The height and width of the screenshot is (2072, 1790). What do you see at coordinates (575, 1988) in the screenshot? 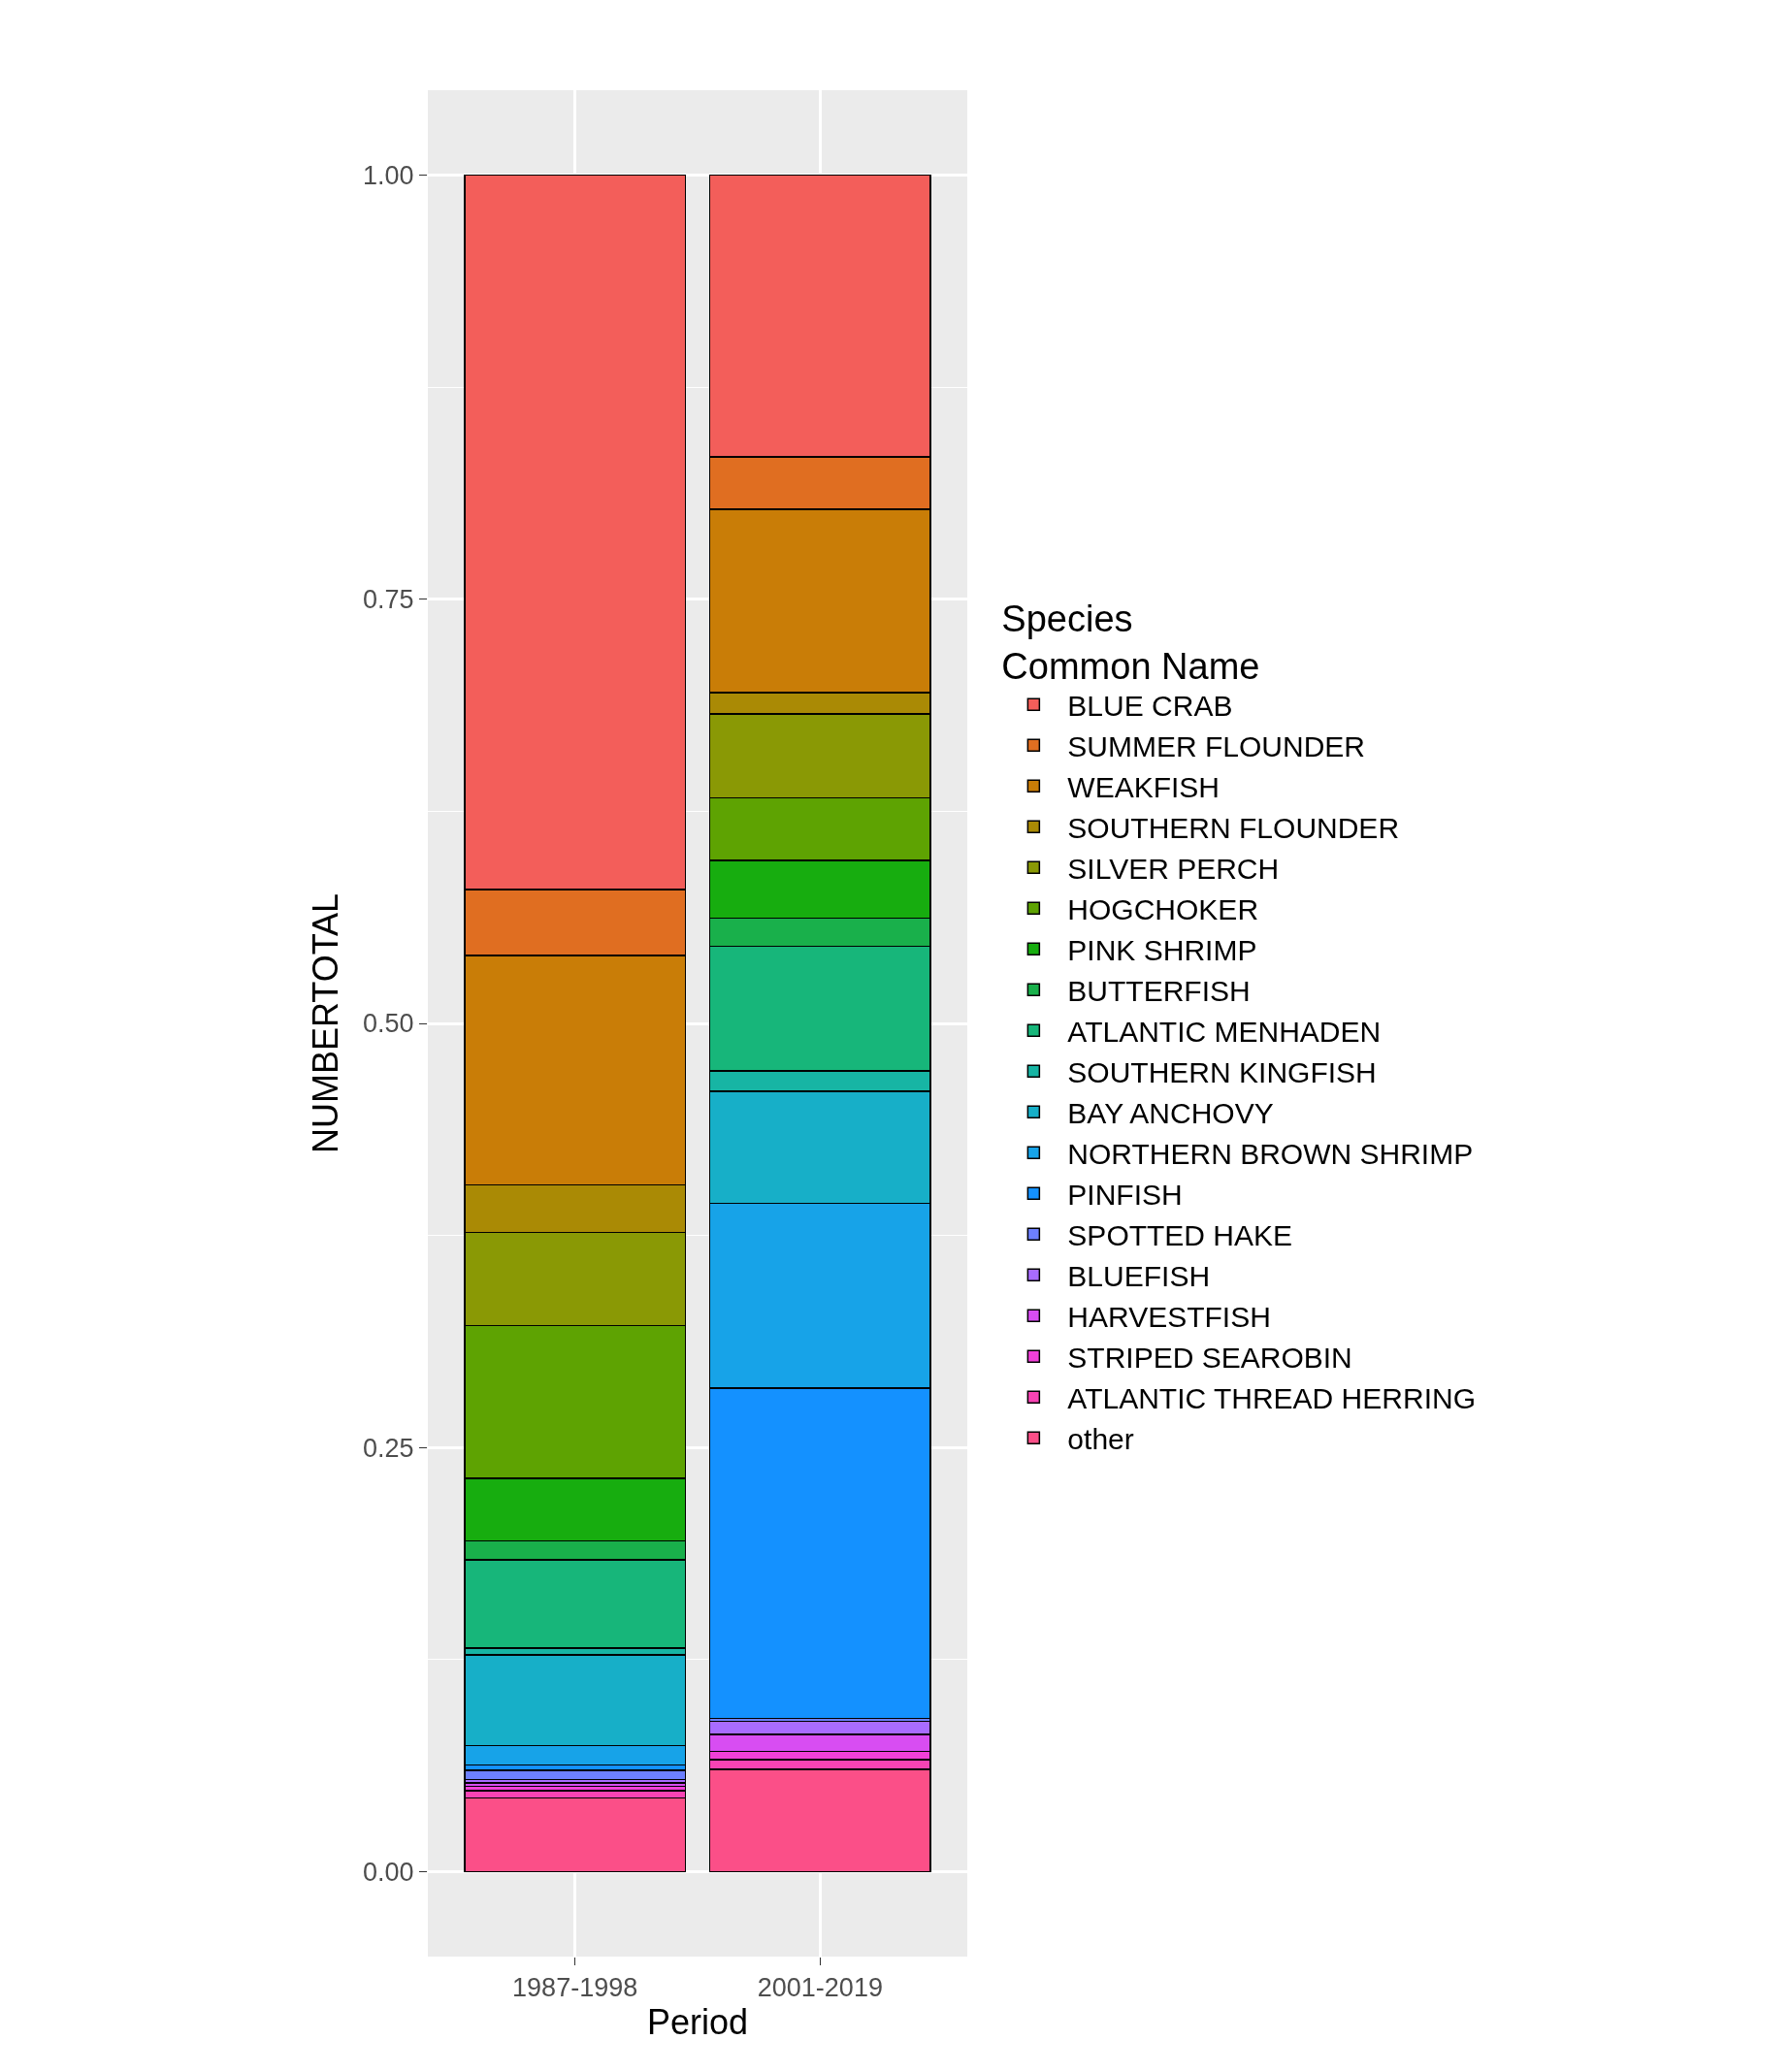
I see `x-tick-label: 1987-1998` at bounding box center [575, 1988].